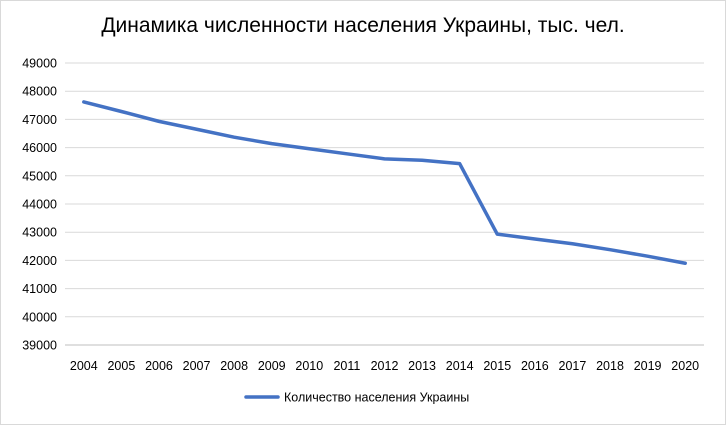  Describe the element at coordinates (422, 366) in the screenshot. I see `x-tick-label: 2013` at that location.